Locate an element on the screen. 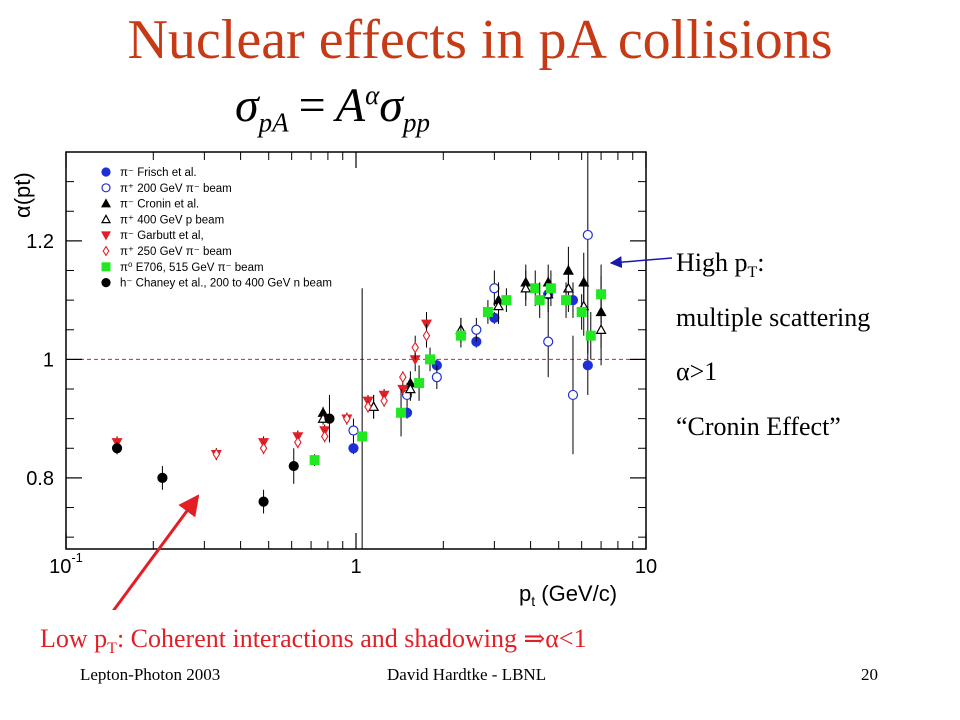  legend-label: π⁻ Cronin et al. is located at coordinates (159, 205).